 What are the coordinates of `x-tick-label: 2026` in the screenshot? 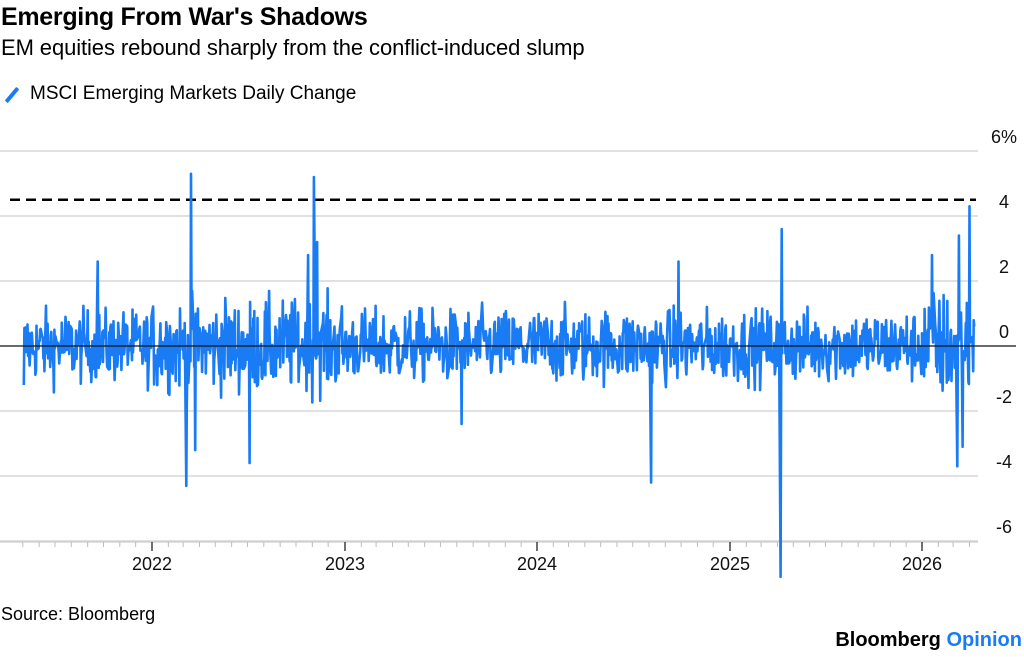 It's located at (922, 564).